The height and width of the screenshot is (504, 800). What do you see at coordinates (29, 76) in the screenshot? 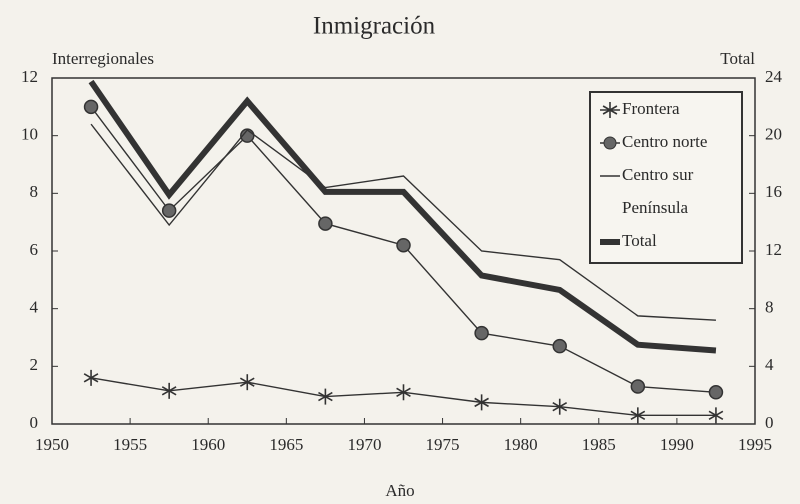
I see `y-tick-label: 12` at bounding box center [29, 76].